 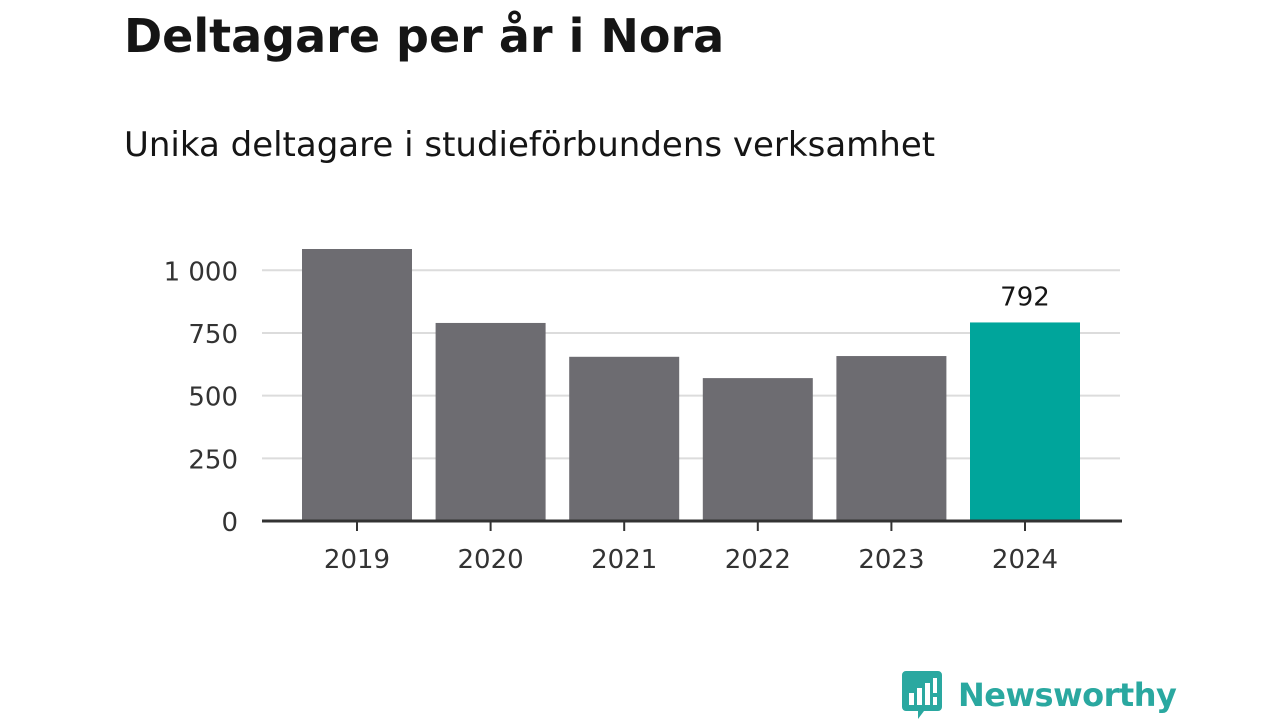 What do you see at coordinates (490, 421) in the screenshot?
I see `bar-2020` at bounding box center [490, 421].